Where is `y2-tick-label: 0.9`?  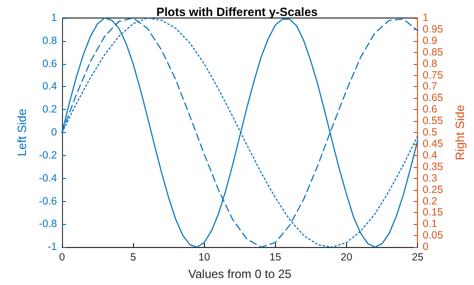
y2-tick-label: 0.9 is located at coordinates (430, 40).